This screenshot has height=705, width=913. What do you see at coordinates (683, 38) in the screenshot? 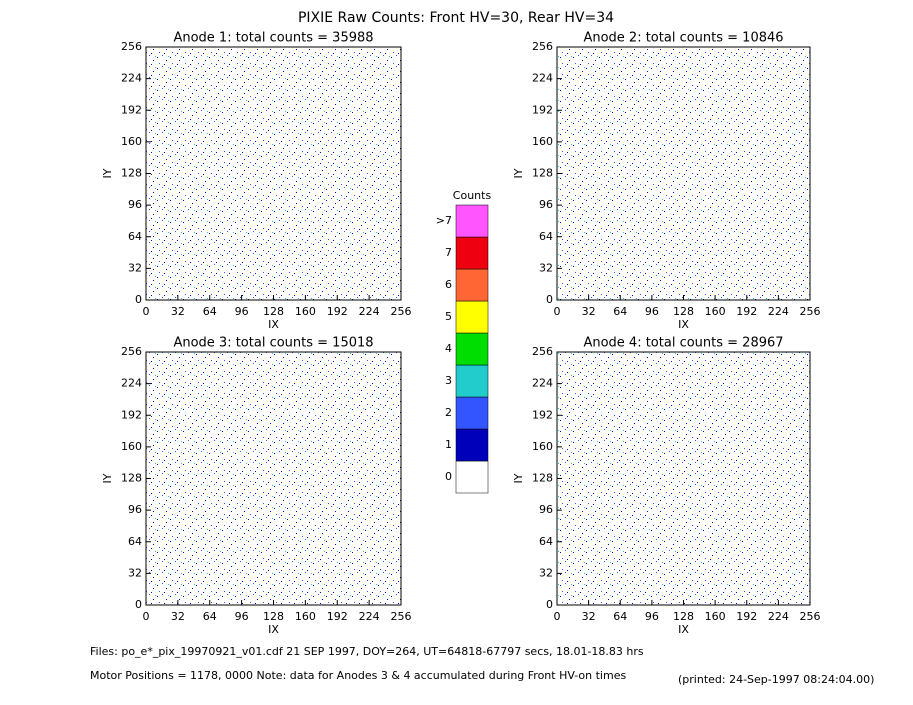
I see `panel-title: Anode 2: total counts = 10846` at bounding box center [683, 38].